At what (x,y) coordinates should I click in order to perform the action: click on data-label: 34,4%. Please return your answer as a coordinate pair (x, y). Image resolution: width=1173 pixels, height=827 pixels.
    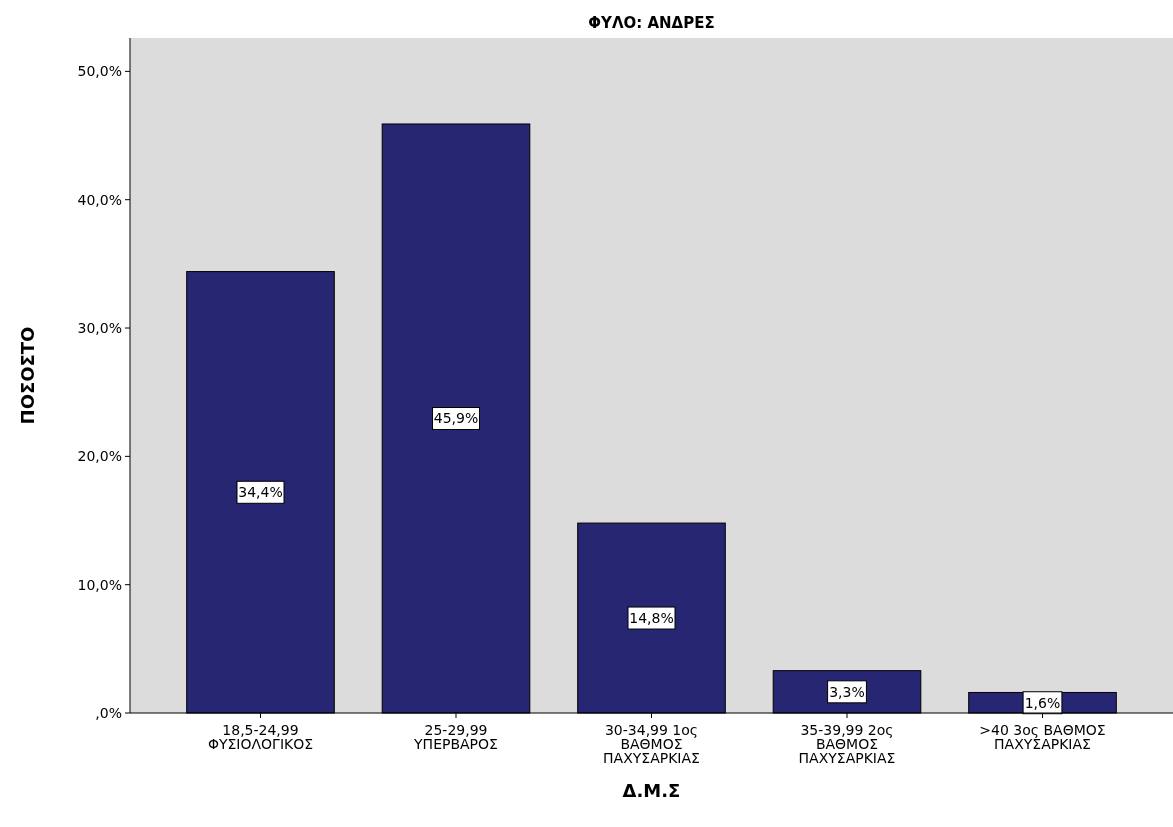
    Looking at the image, I should click on (260, 492).